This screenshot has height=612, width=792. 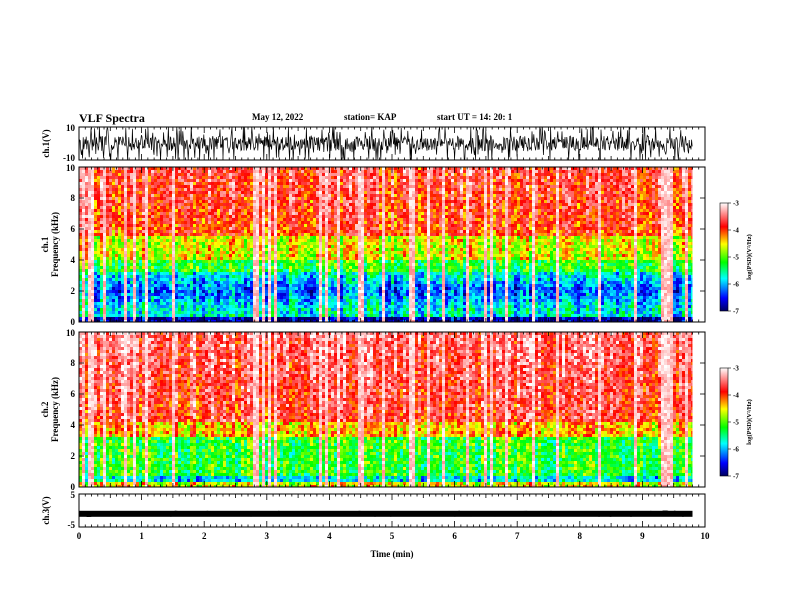 What do you see at coordinates (736, 285) in the screenshot?
I see `ch1-colorbar-tick-label: -6` at bounding box center [736, 285].